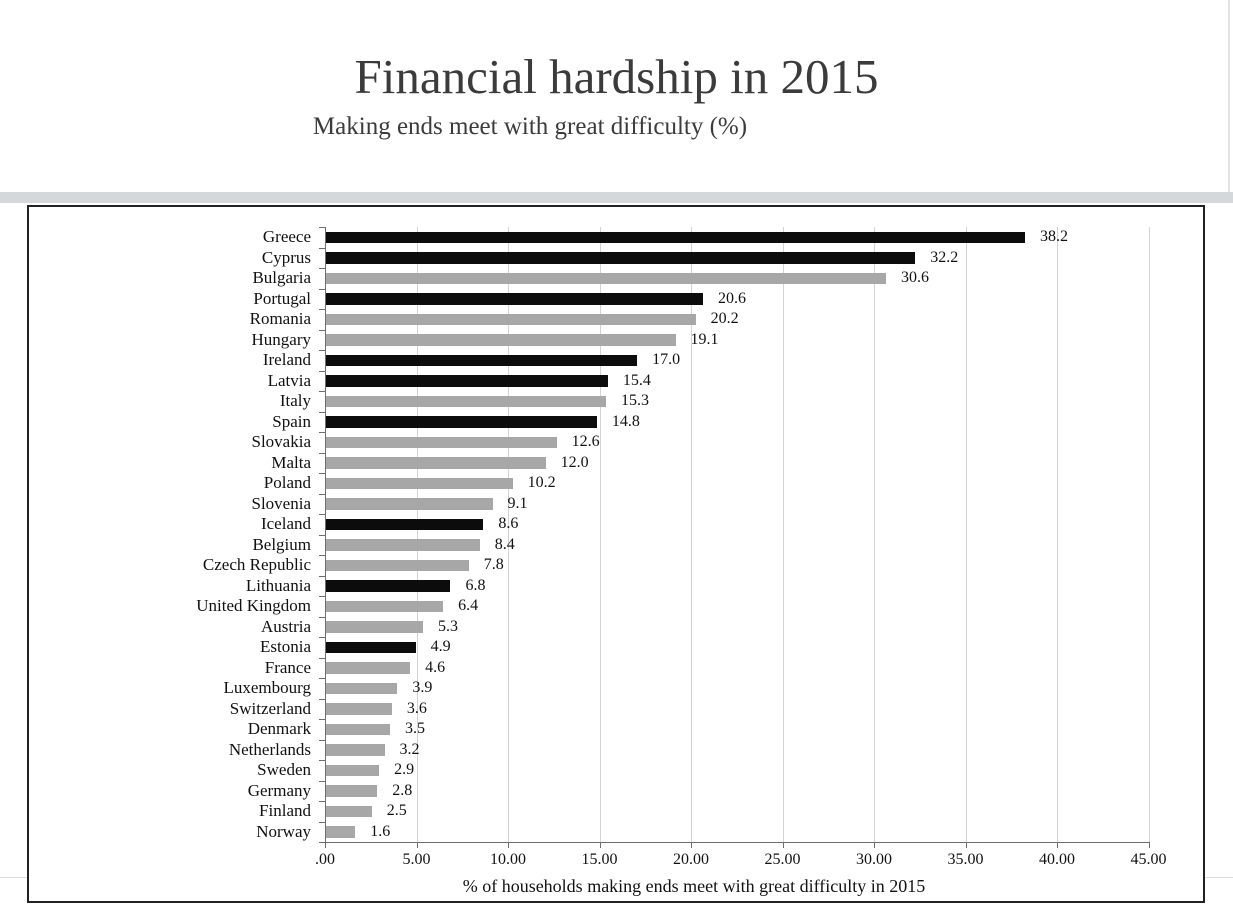 This screenshot has width=1233, height=910. I want to click on bar-iceland, so click(405, 524).